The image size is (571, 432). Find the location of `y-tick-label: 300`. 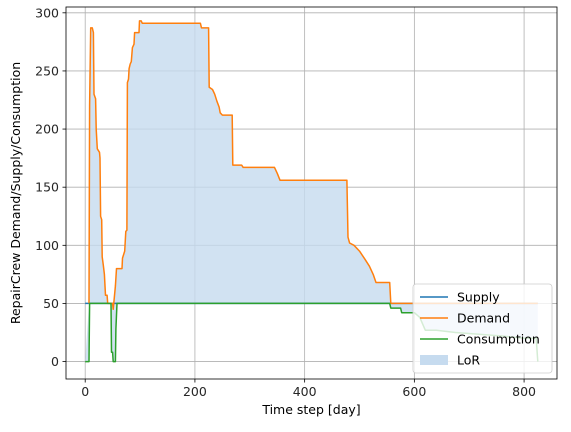

y-tick-label: 300 is located at coordinates (47, 12).